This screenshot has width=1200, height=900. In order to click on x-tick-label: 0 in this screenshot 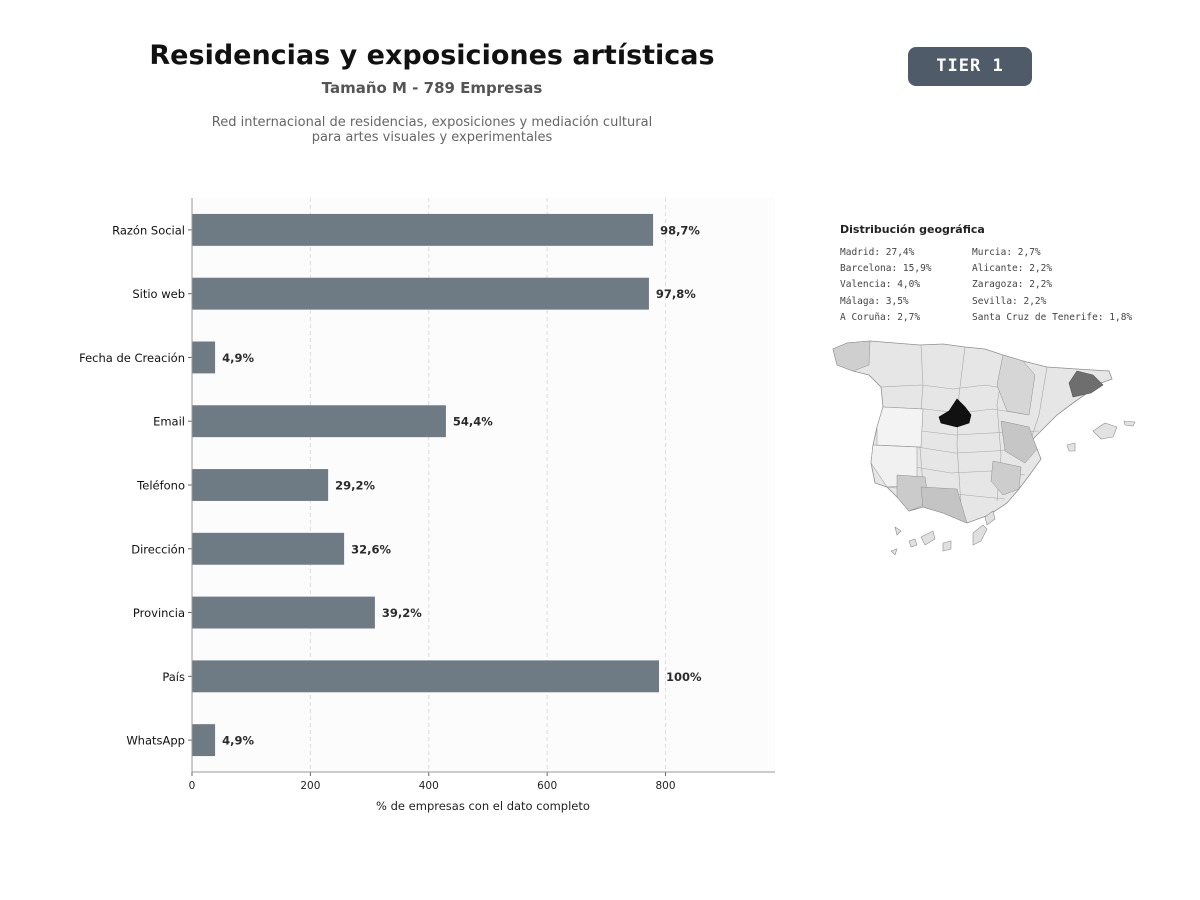, I will do `click(192, 786)`.